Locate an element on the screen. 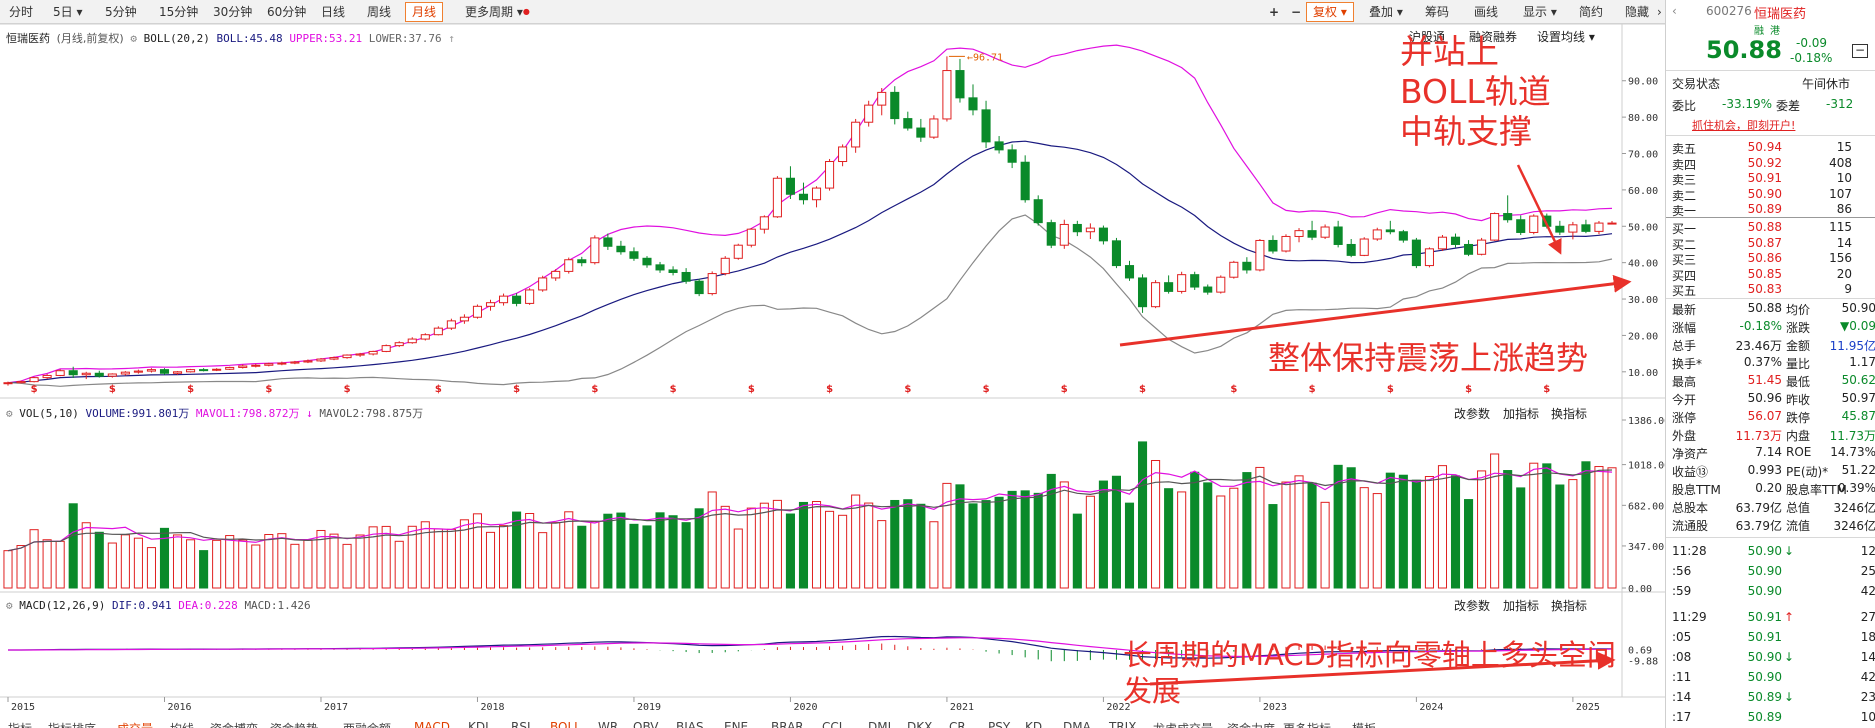 This screenshot has height=728, width=1875. stat-value: 51.45 is located at coordinates (1764, 380).